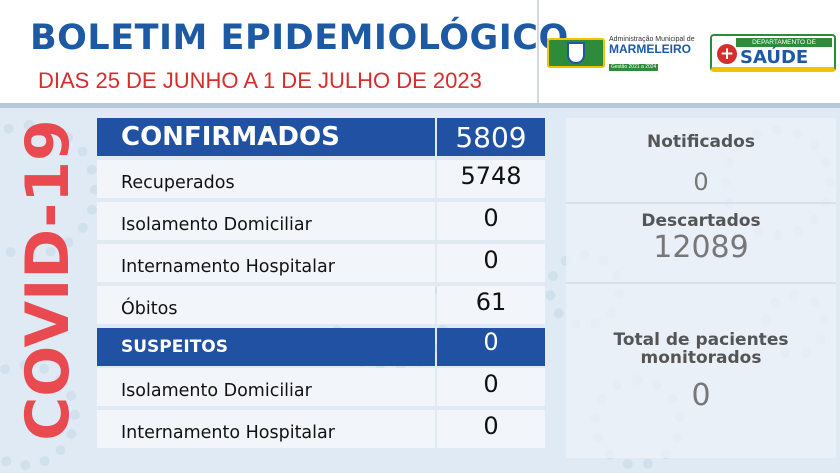  Describe the element at coordinates (266, 347) in the screenshot. I see `table-row-label: SUSPEITOS` at that location.